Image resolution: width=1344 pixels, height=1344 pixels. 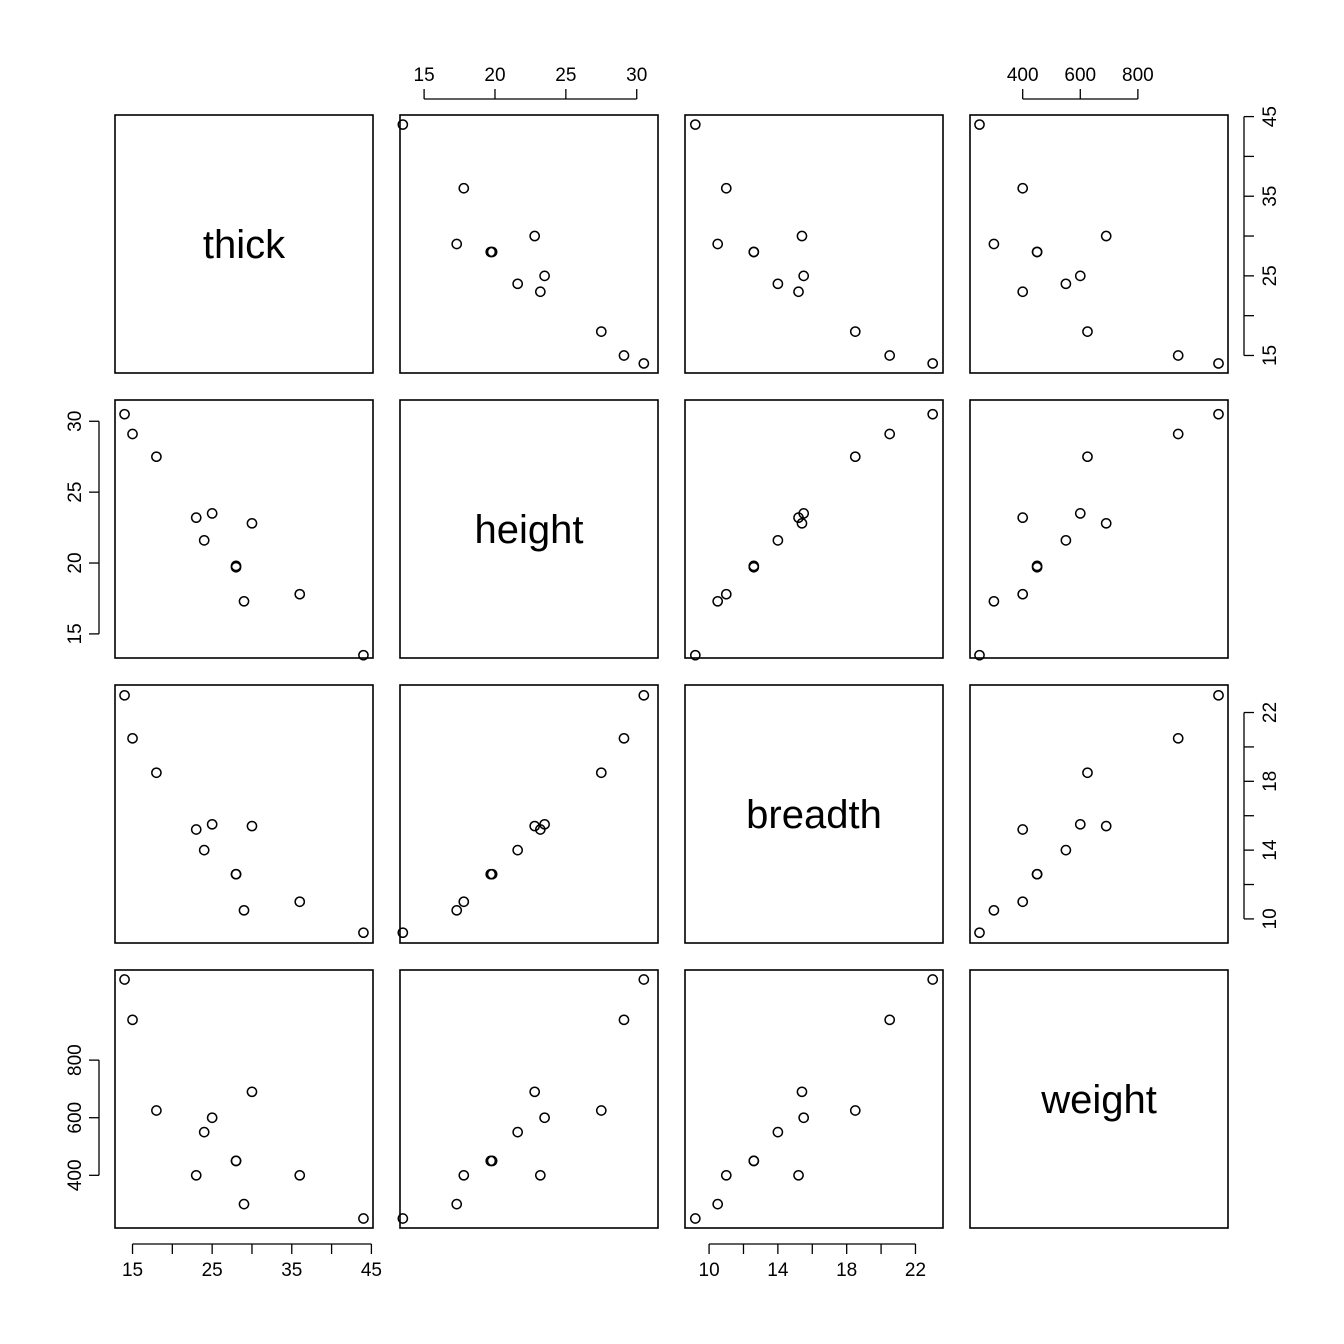 I want to click on top-axis-height: 15 20 25 30, so click(x=530, y=82).